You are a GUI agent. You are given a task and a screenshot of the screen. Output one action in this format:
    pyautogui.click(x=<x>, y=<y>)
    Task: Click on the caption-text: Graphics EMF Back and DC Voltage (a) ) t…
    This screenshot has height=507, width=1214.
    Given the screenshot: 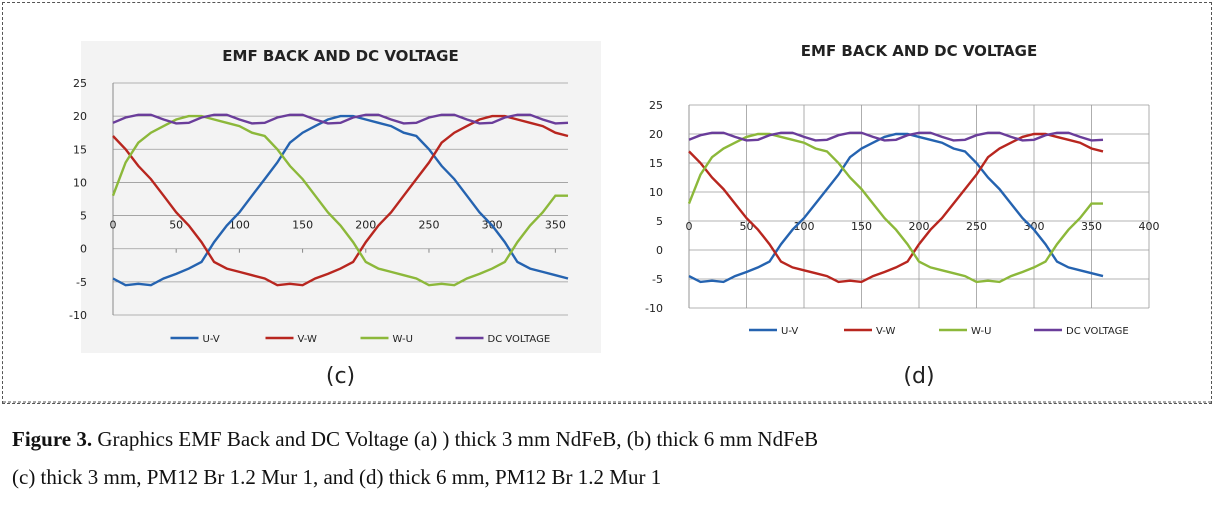 What is the action you would take?
    pyautogui.click(x=455, y=439)
    